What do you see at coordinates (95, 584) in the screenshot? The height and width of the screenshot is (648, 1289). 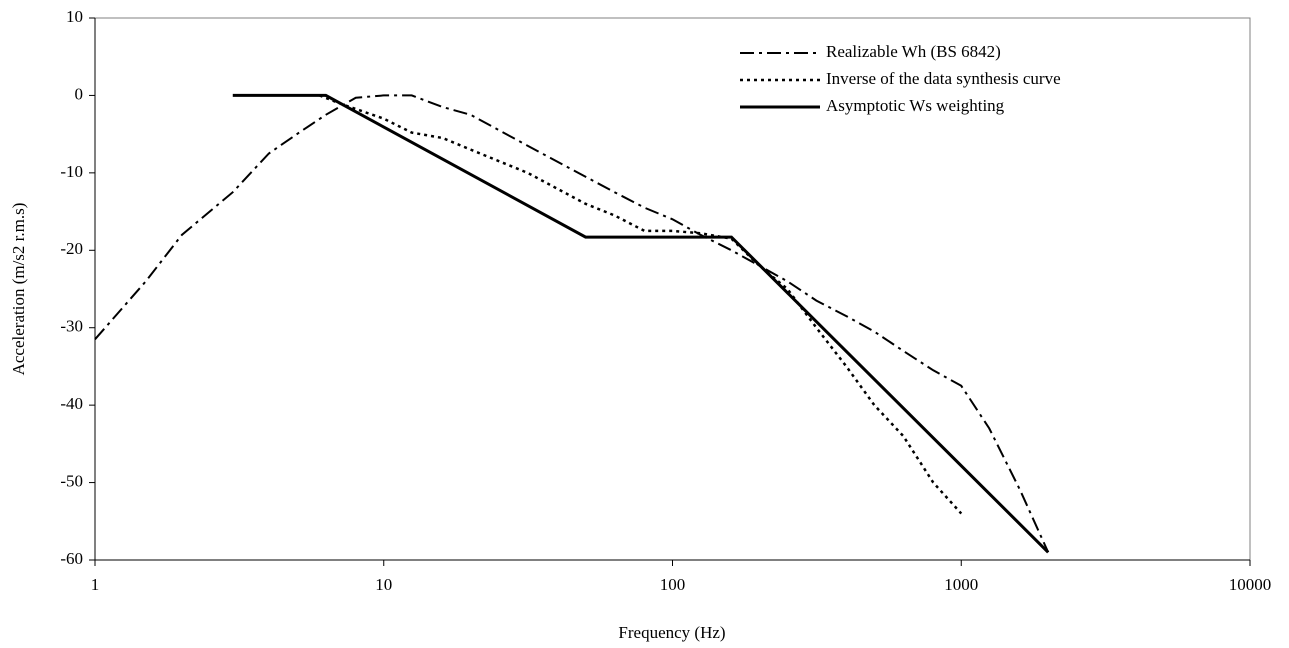 I see `x-tick-label: 1` at bounding box center [95, 584].